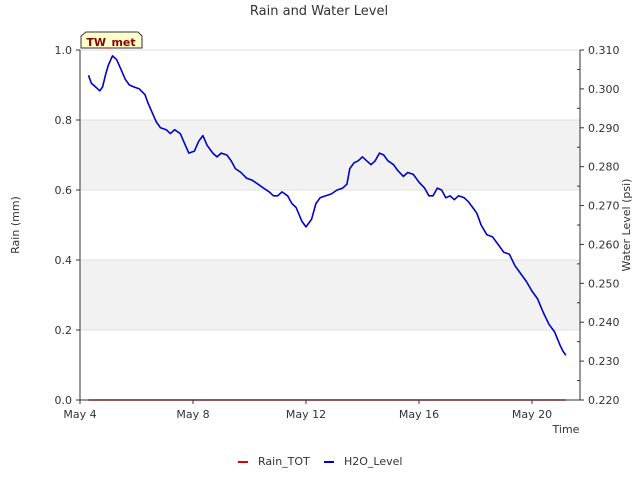 This screenshot has width=640, height=484. I want to click on right-tick-label: 0.290, so click(604, 128).